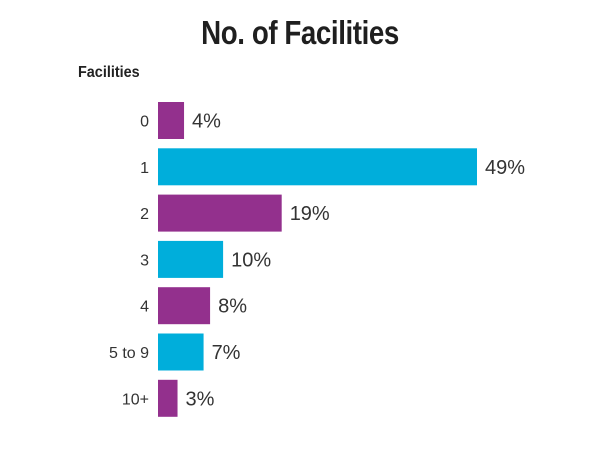 The width and height of the screenshot is (600, 450). What do you see at coordinates (232, 307) in the screenshot?
I see `value-label-4: 8%` at bounding box center [232, 307].